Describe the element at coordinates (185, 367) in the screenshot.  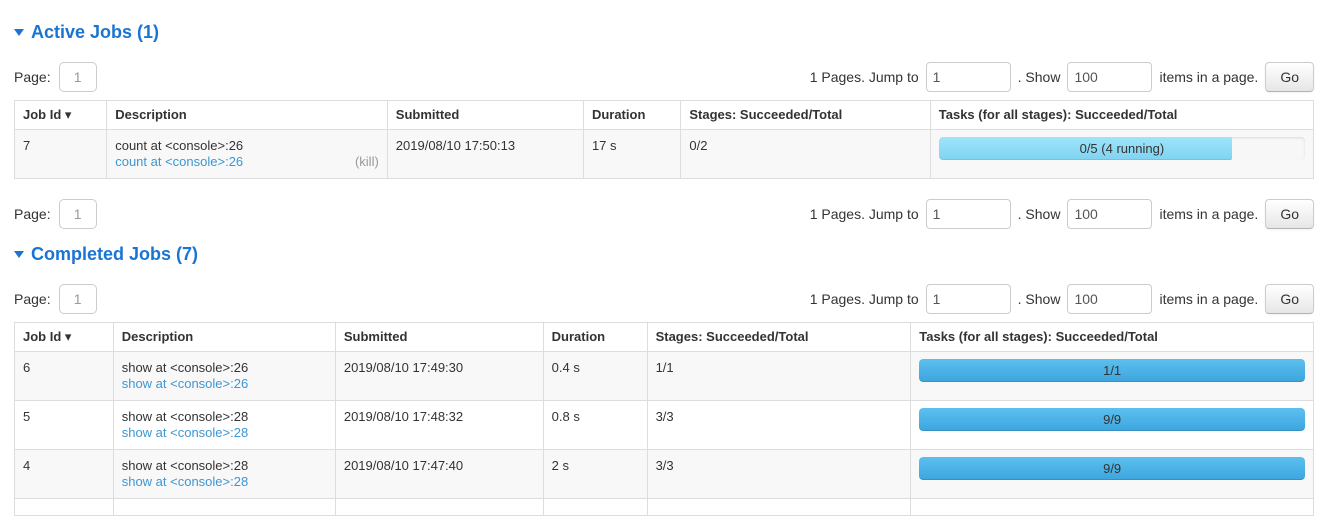
I see `job-description-text: show at <console>:26` at that location.